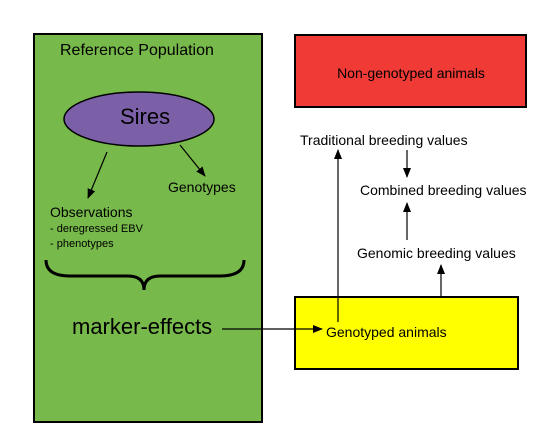 The height and width of the screenshot is (444, 555). I want to click on sires-label: Sires, so click(145, 116).